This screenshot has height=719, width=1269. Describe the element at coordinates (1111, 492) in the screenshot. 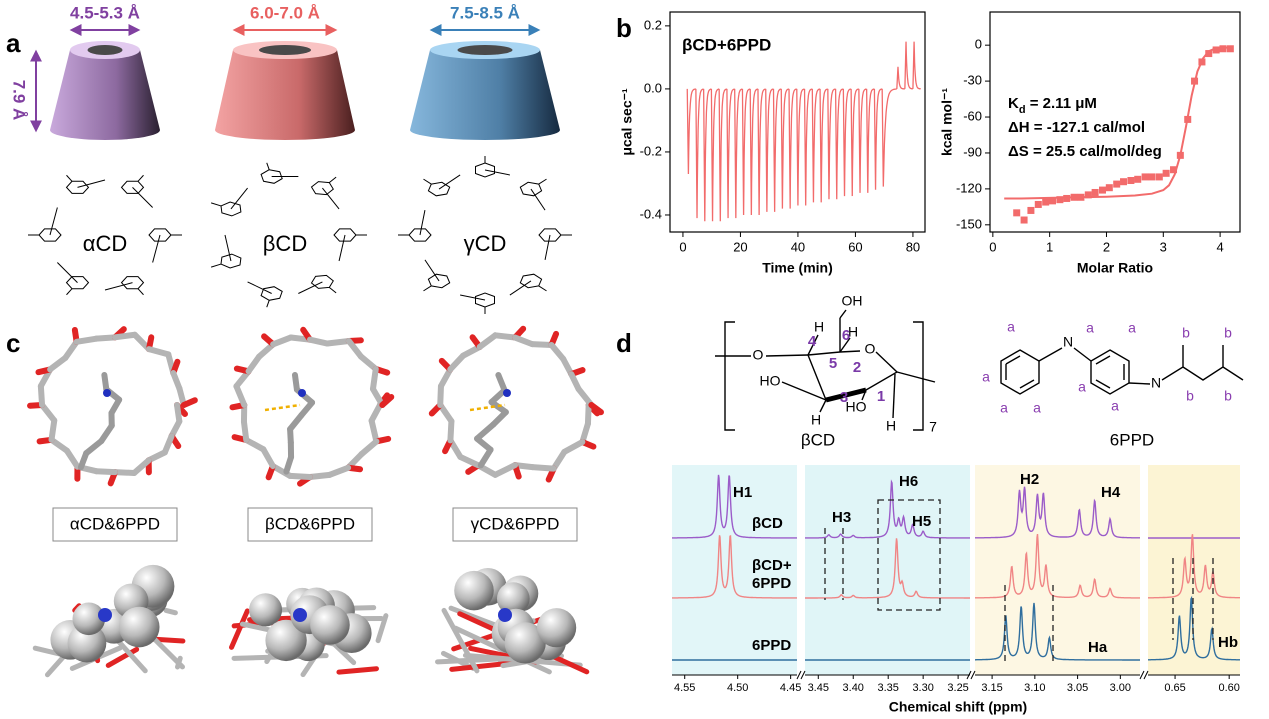

I see `peak-label: H4` at that location.